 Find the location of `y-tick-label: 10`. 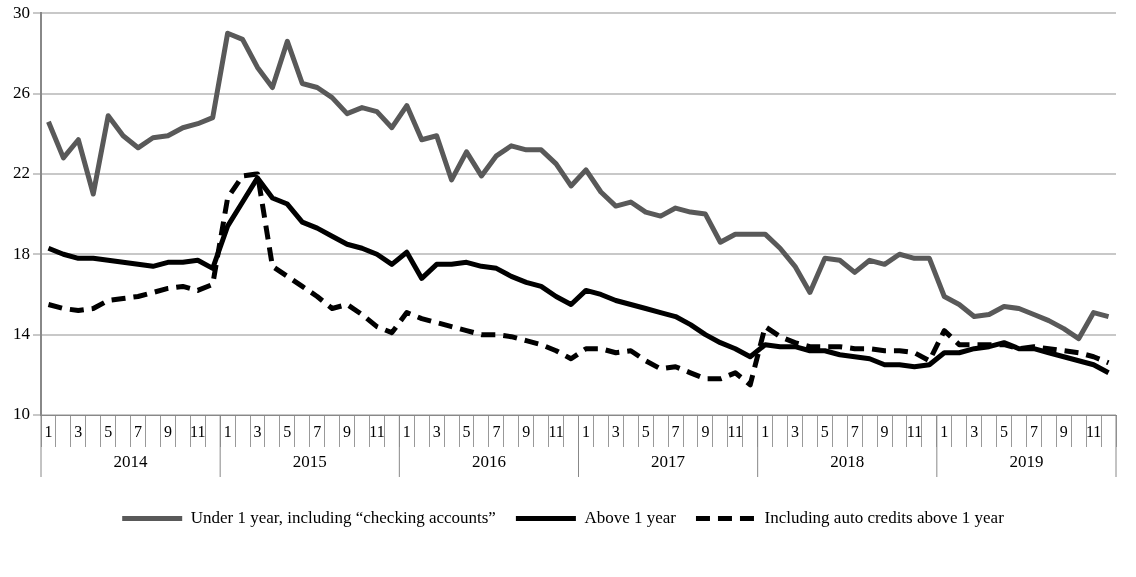

y-tick-label: 10 is located at coordinates (21, 414).